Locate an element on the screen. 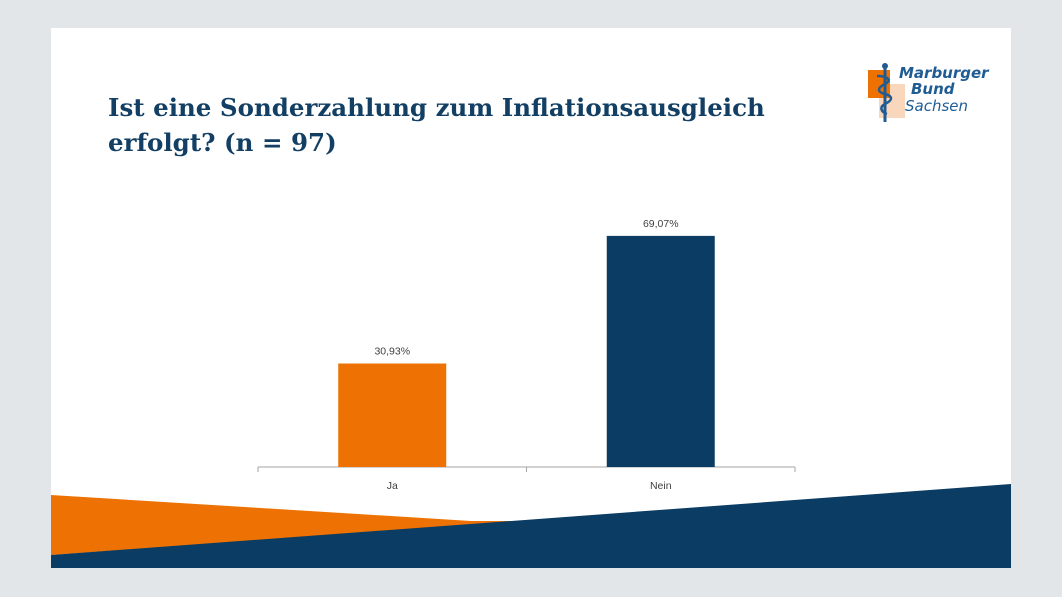 The image size is (1062, 597). logo-emblem is located at coordinates (886, 92).